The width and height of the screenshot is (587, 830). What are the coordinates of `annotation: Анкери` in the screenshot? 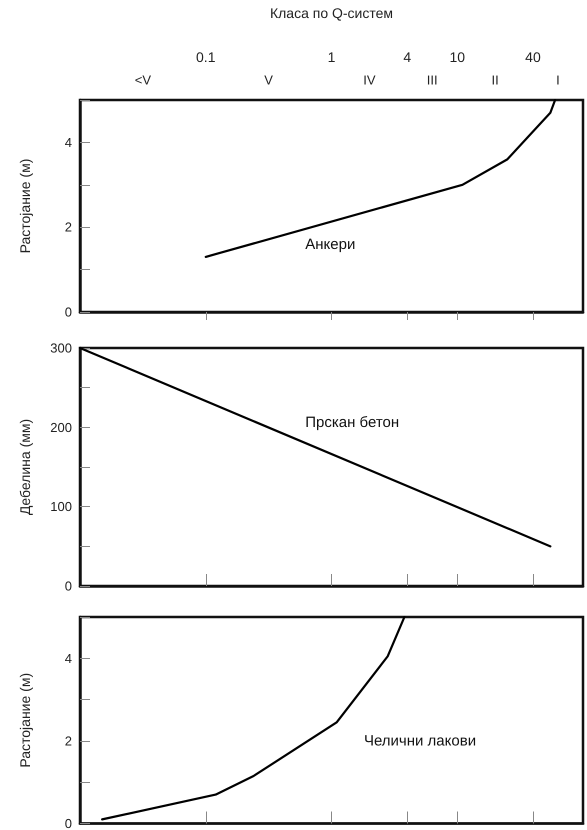 It's located at (330, 244).